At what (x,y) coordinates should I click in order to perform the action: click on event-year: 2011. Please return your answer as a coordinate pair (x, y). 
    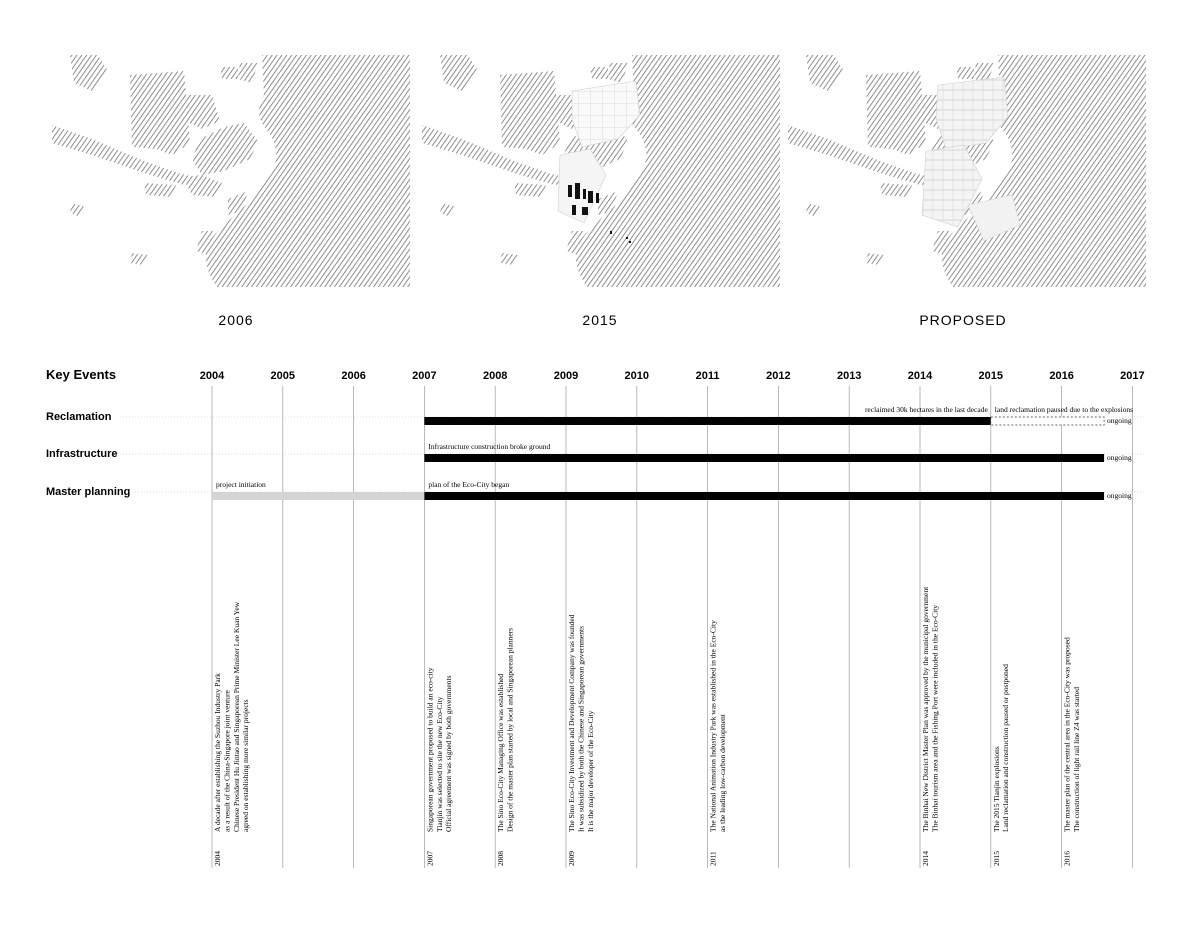
    Looking at the image, I should click on (713, 858).